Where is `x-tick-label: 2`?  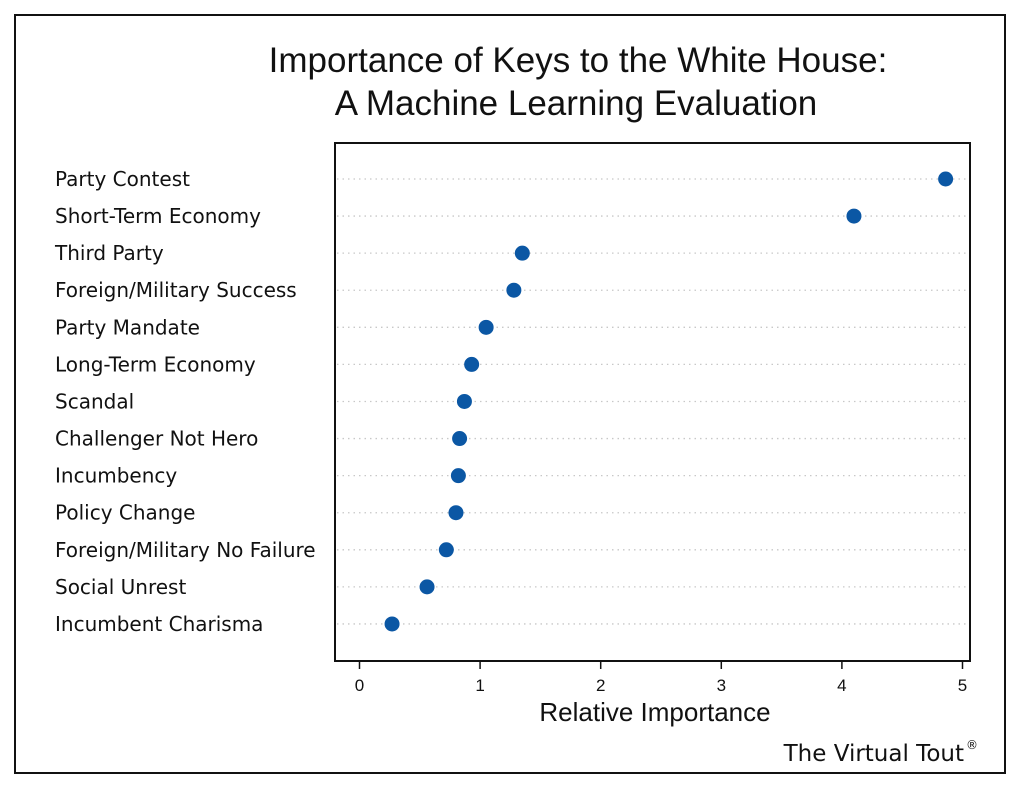 x-tick-label: 2 is located at coordinates (600, 685).